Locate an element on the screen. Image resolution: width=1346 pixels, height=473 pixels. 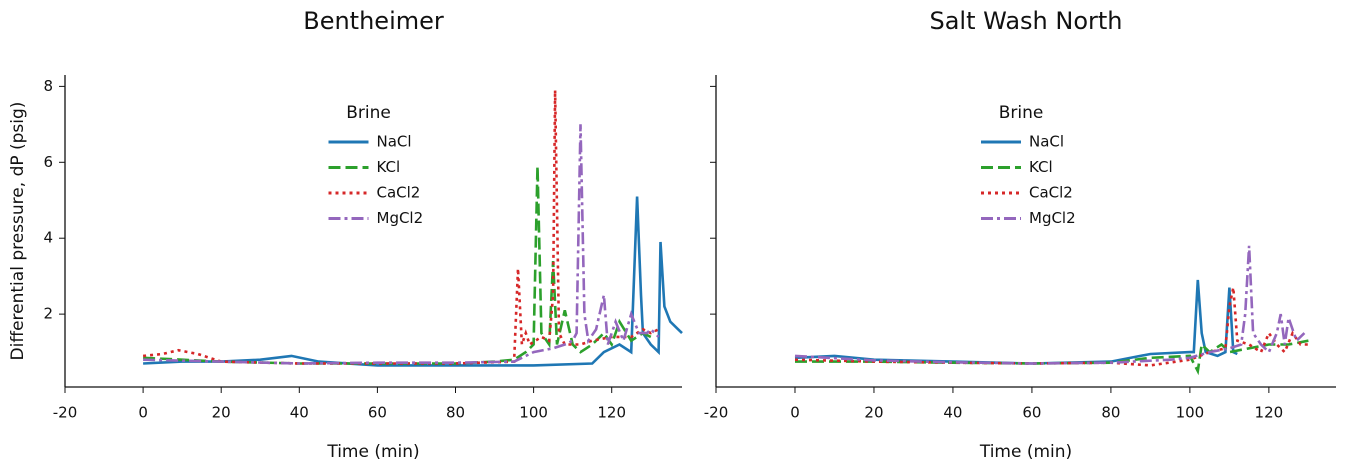
y-tick-label: 4 is located at coordinates (48, 238).